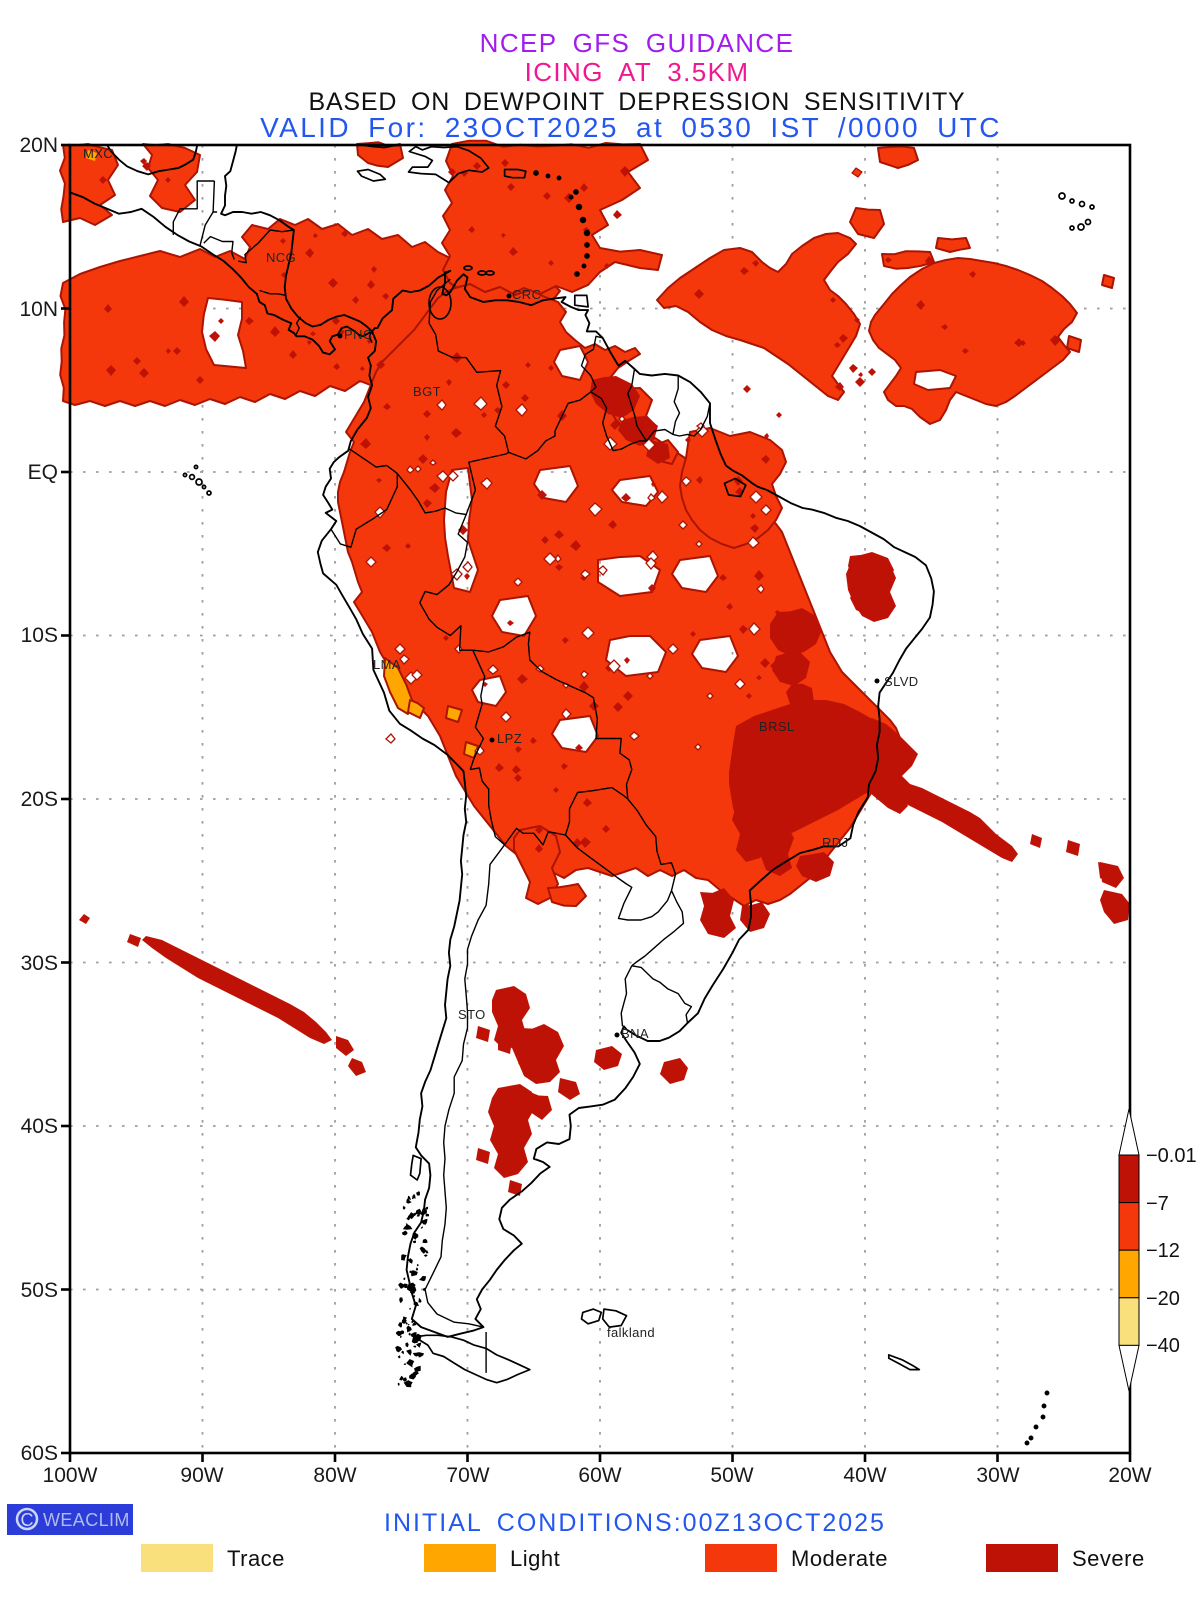 This screenshot has height=1605, width=1200. What do you see at coordinates (1163, 1251) in the screenshot?
I see `svg-text: −12` at bounding box center [1163, 1251].